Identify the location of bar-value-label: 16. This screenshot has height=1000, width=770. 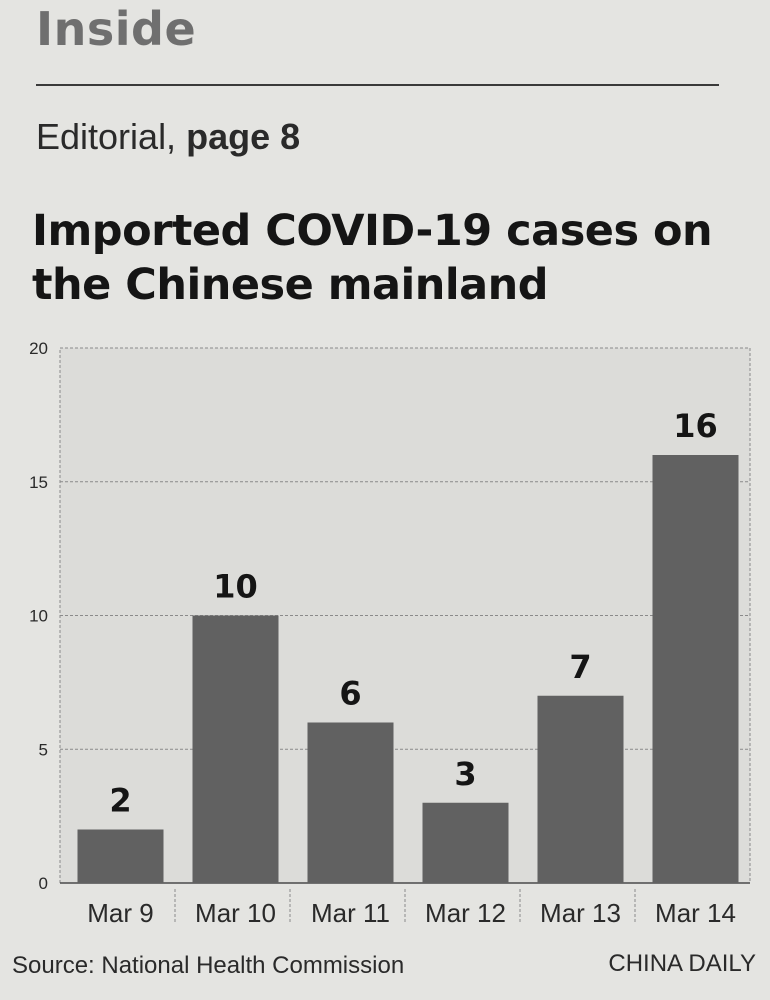
(695, 426).